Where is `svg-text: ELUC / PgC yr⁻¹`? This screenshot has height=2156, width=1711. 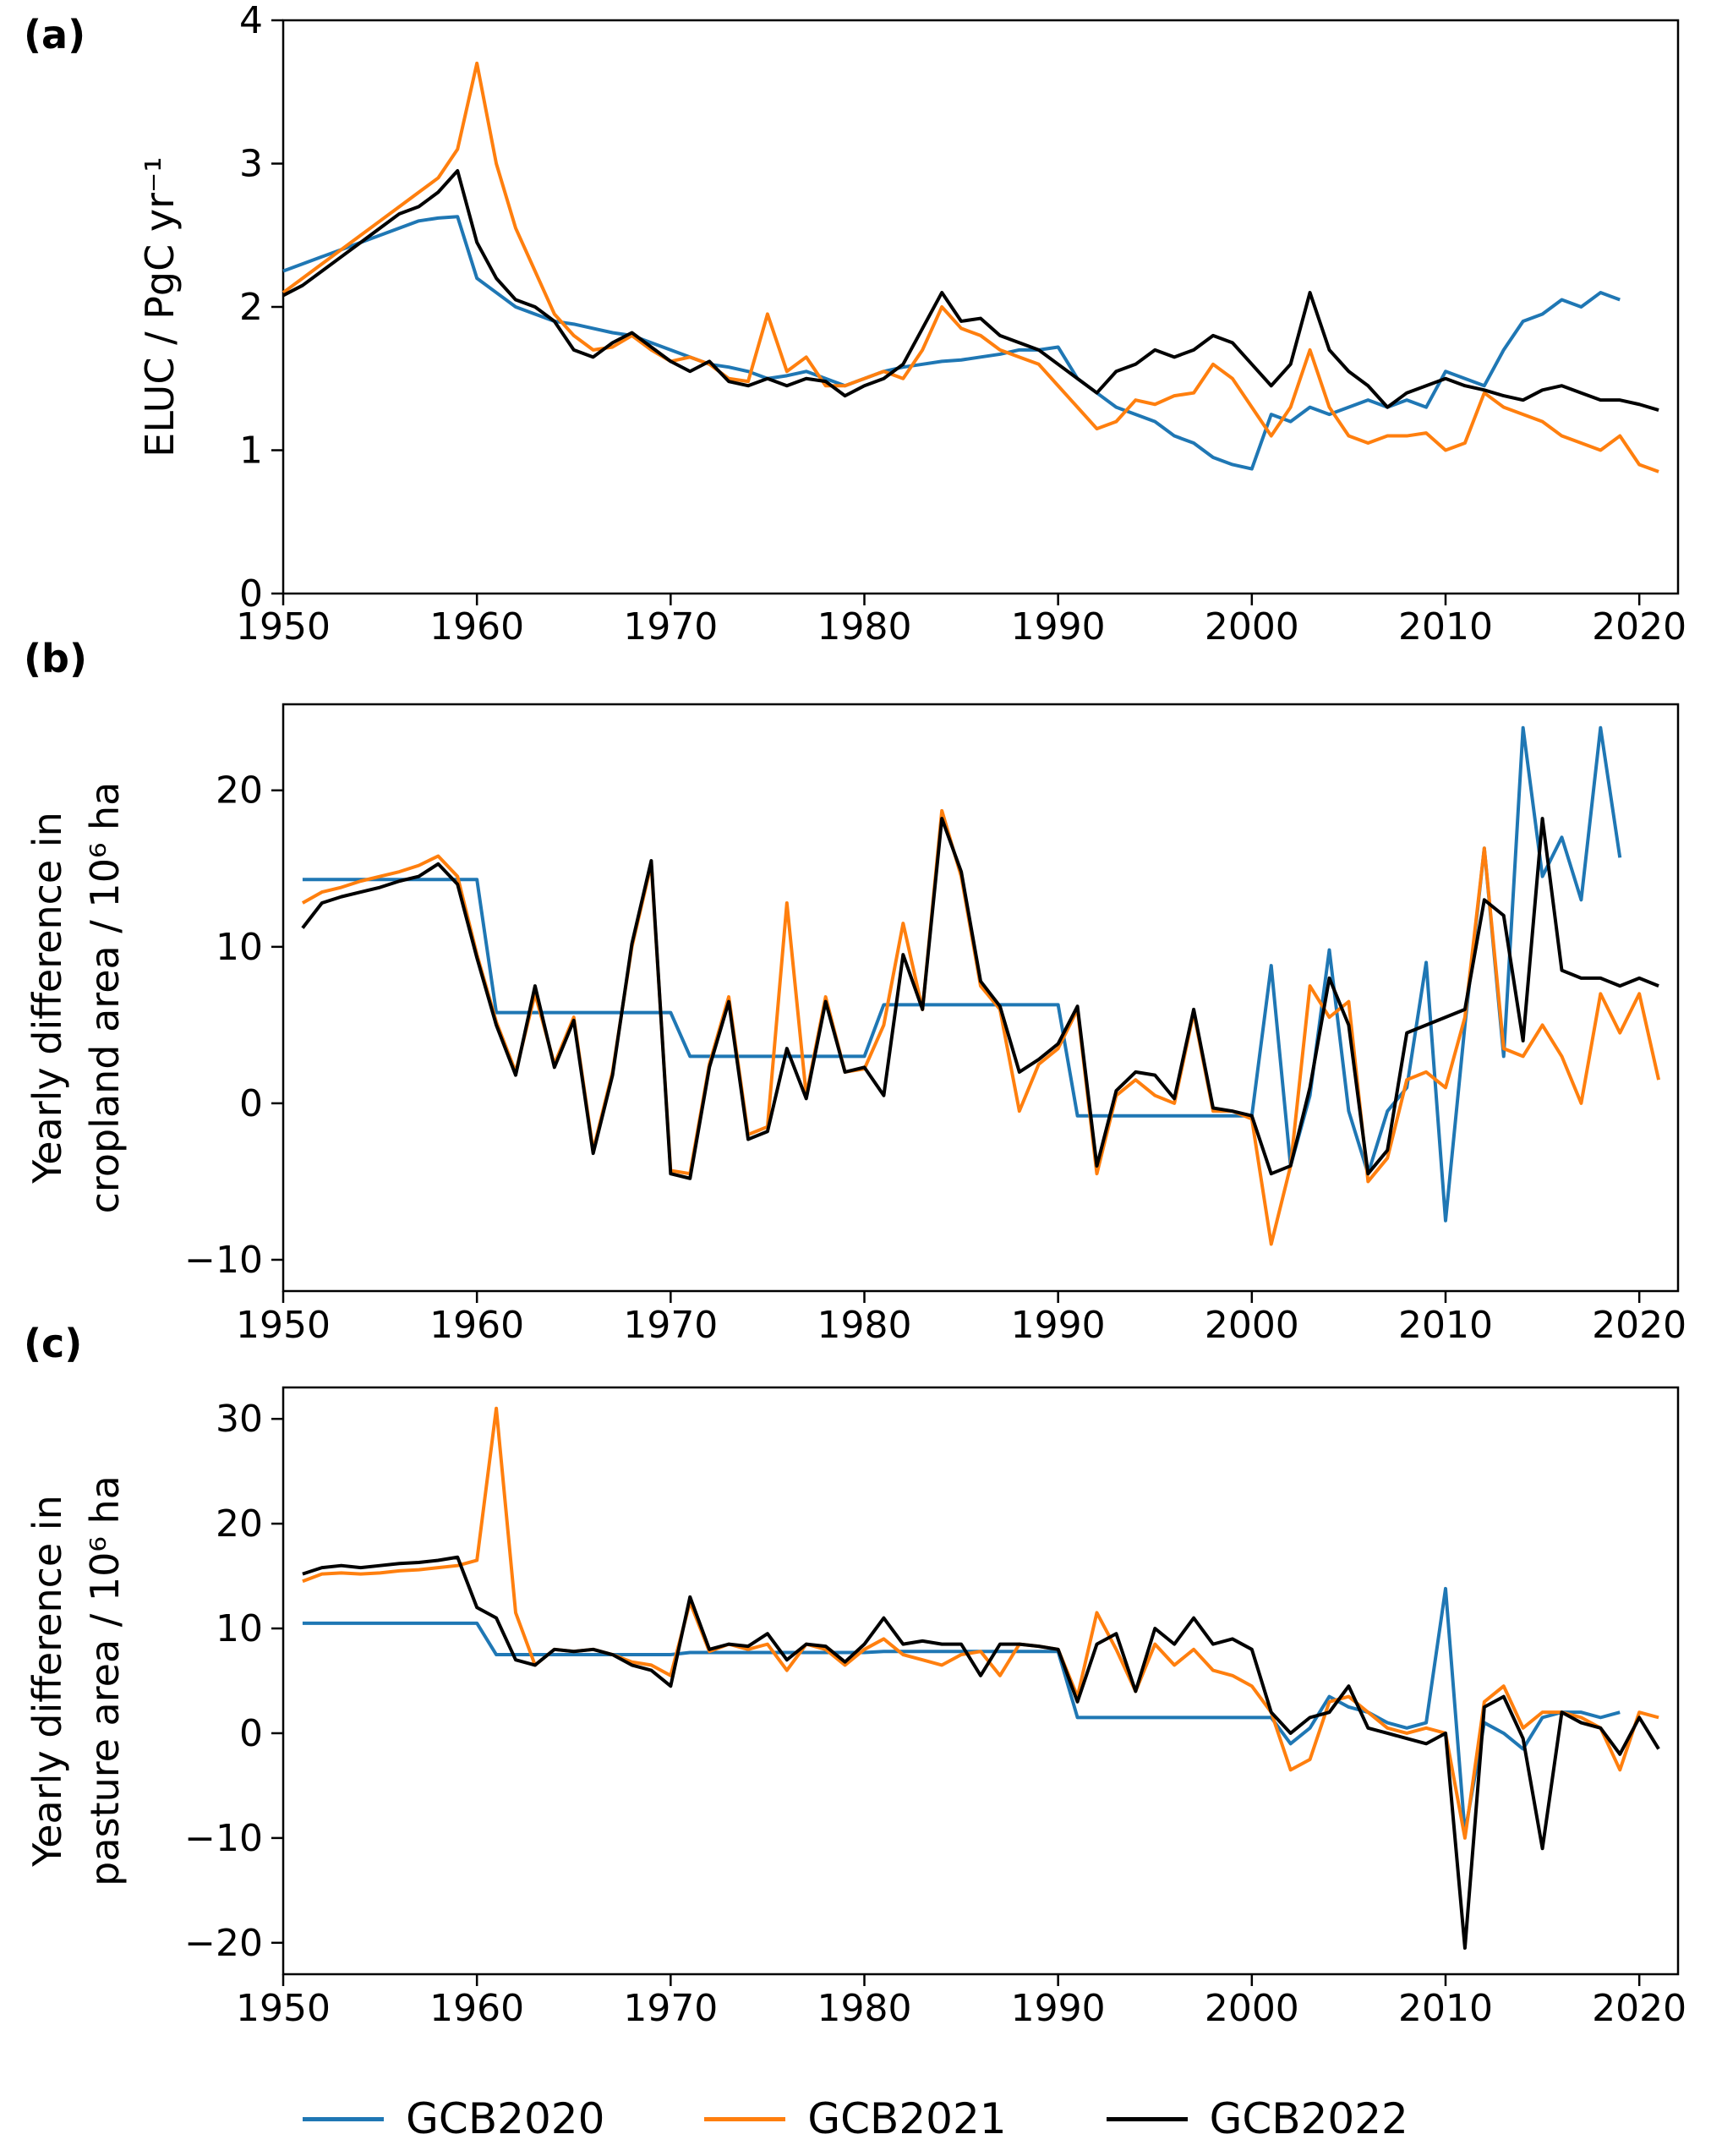 svg-text: ELUC / PgC yr⁻¹ is located at coordinates (160, 306).